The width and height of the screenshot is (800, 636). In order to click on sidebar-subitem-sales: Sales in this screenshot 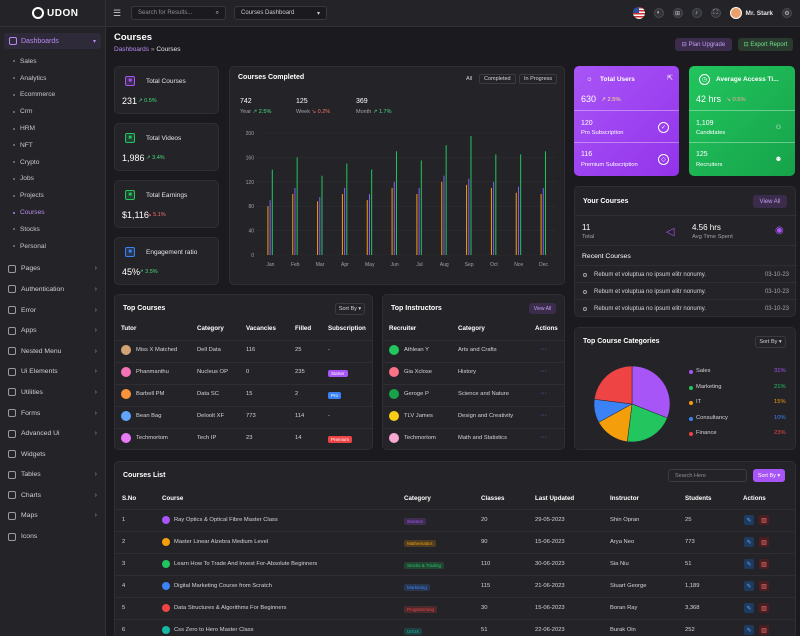, I will do `click(52, 61)`.